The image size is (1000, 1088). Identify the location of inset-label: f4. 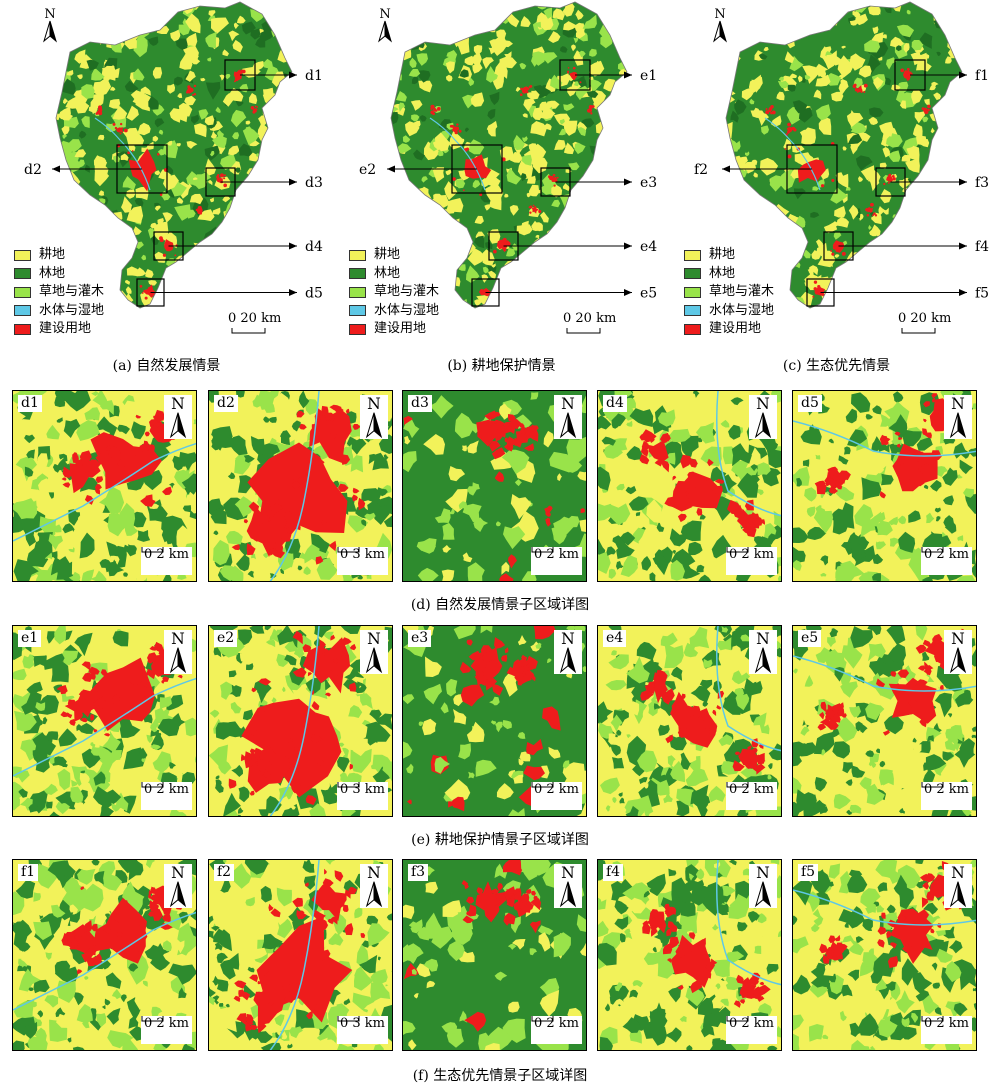
(982, 247).